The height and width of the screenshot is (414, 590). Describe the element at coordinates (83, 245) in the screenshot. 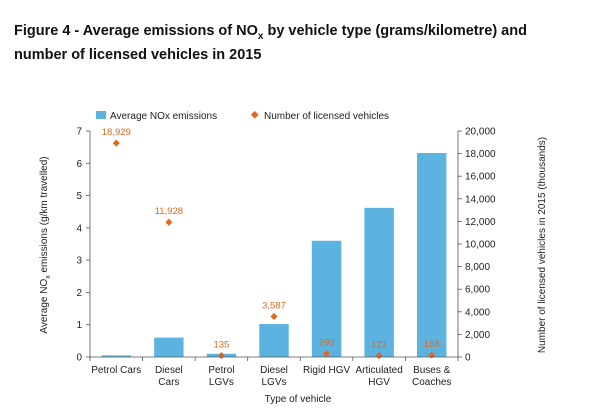

I see `left-axis: 0 1 2 3 4 5 6 7` at that location.